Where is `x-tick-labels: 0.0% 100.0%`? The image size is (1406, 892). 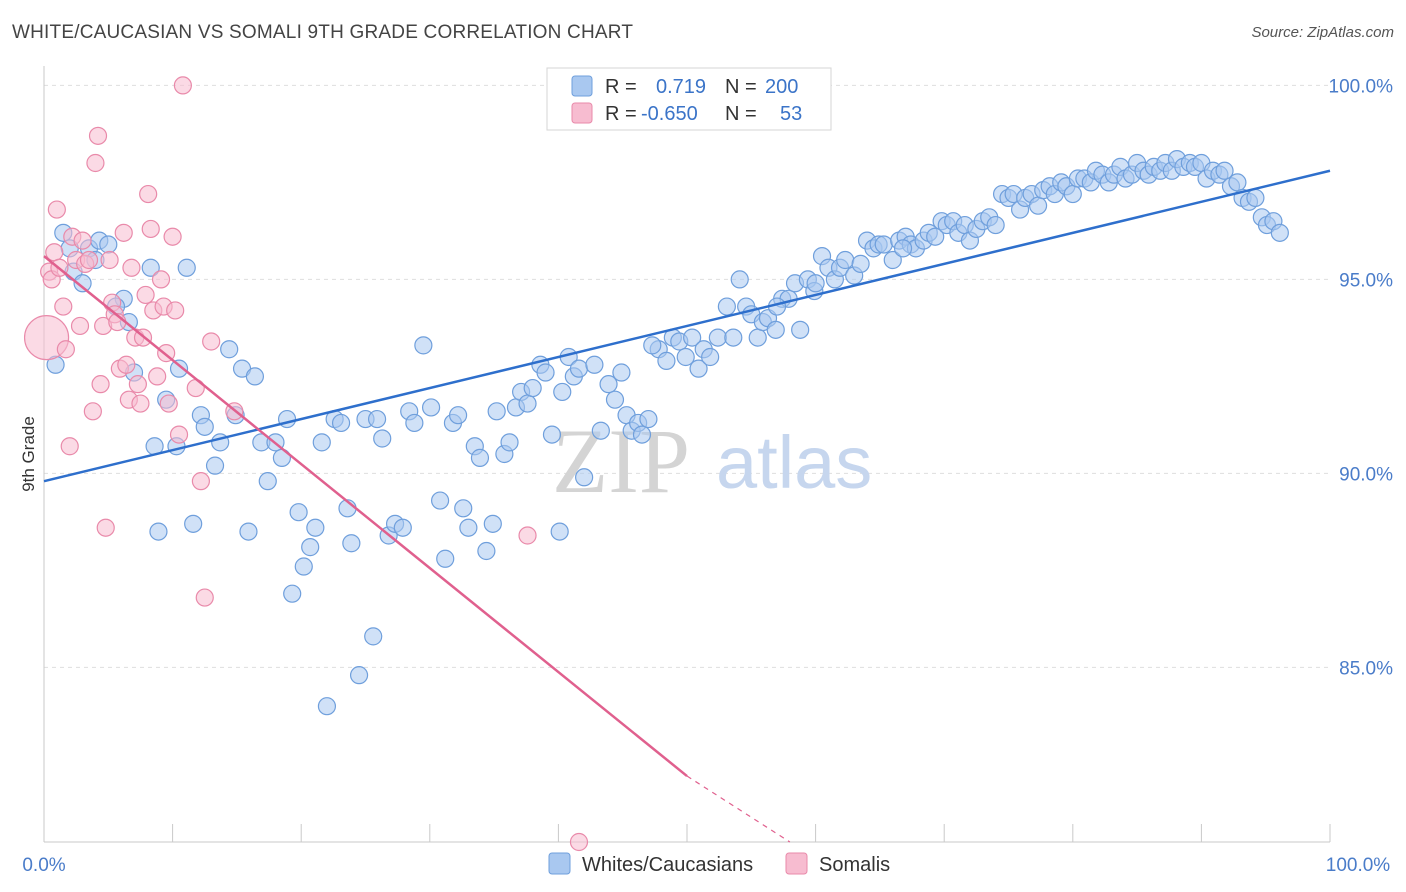 x-tick-labels: 0.0% 100.0% is located at coordinates (706, 865).